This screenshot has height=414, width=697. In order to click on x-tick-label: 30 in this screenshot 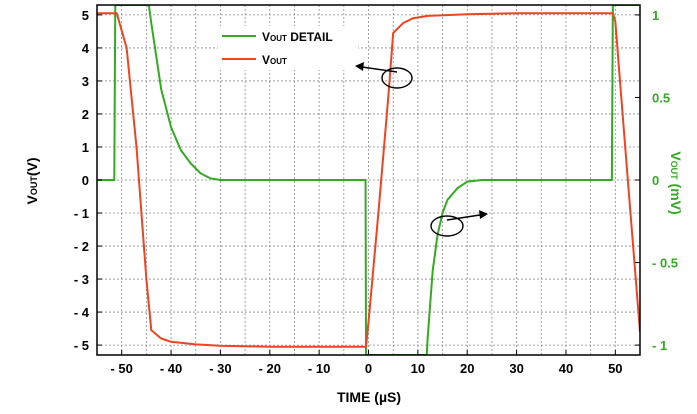, I will do `click(516, 368)`.